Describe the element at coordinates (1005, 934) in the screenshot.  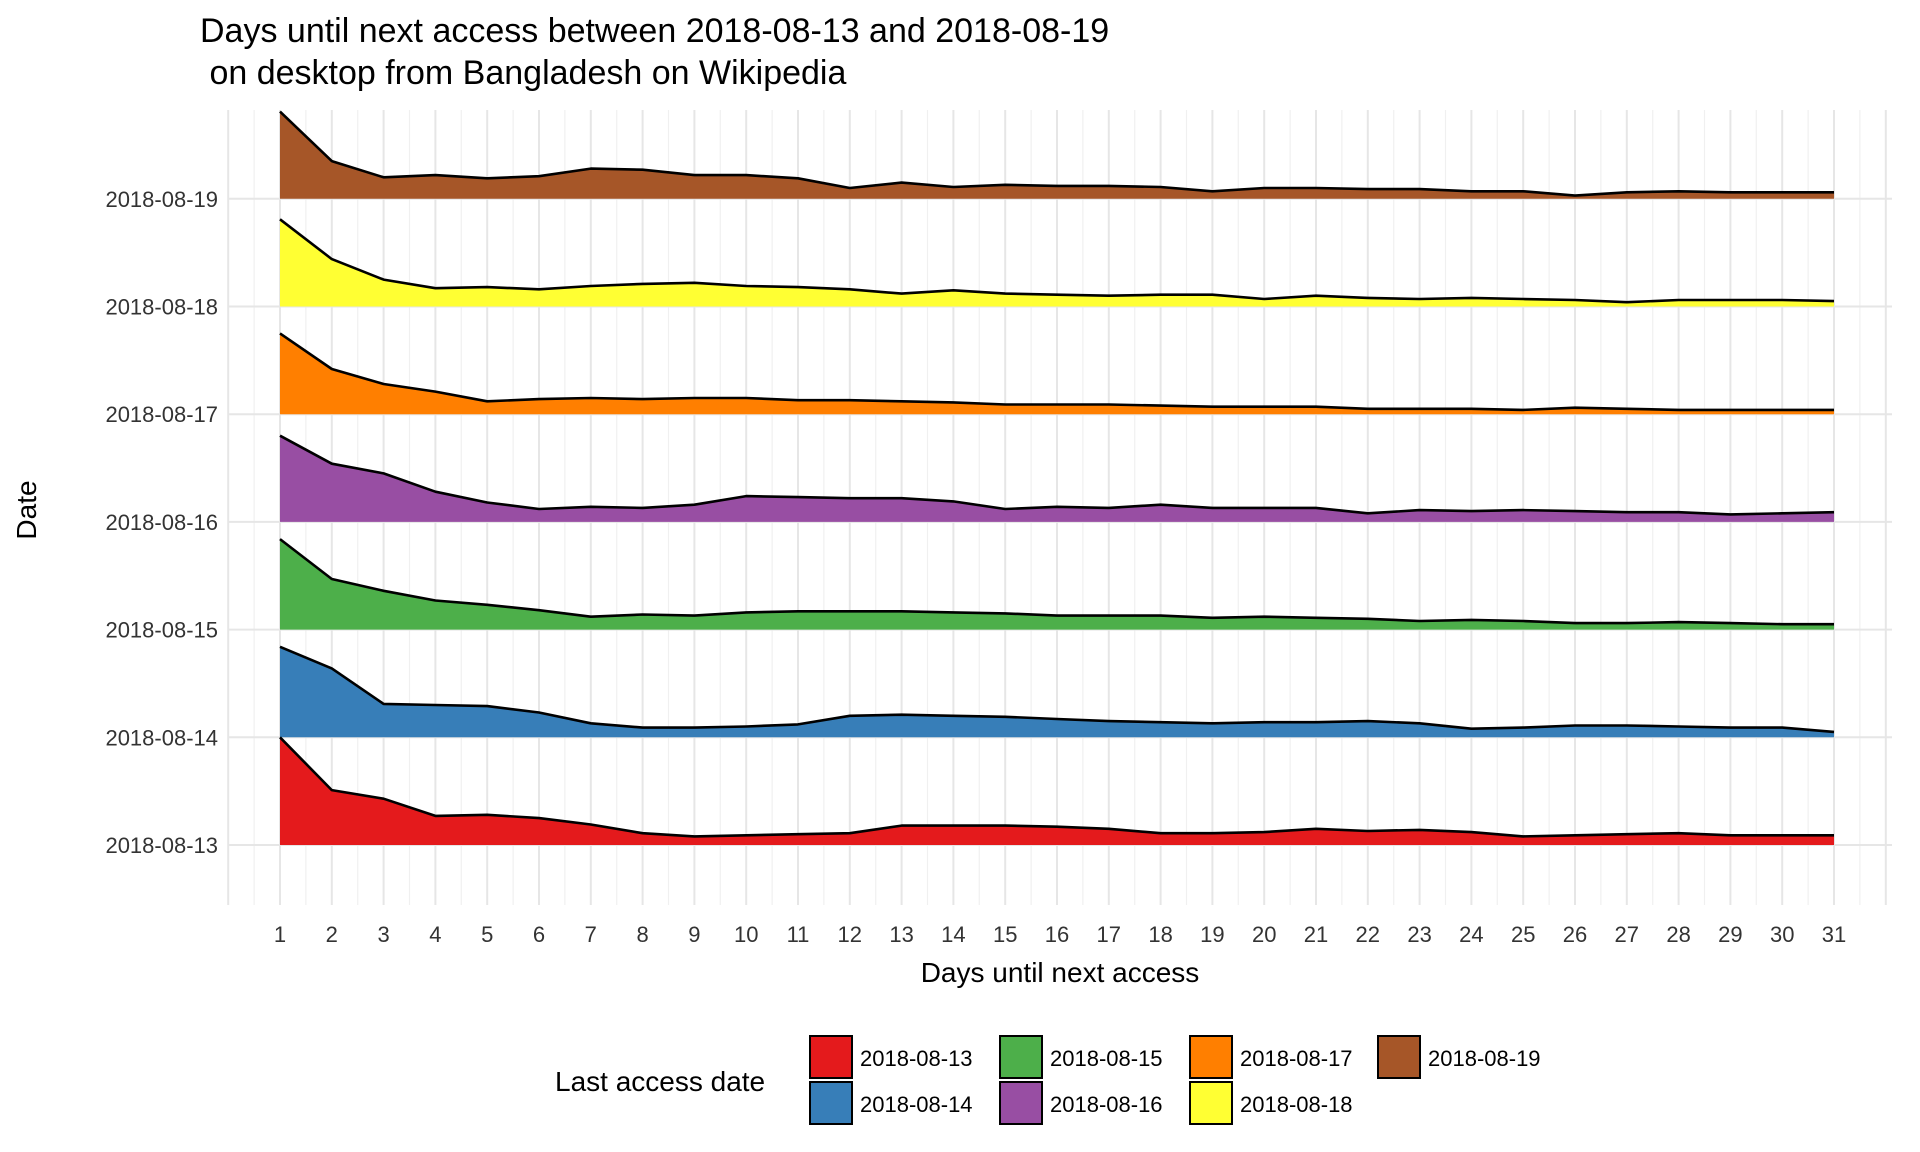
I see `x-tick-label: 15` at that location.